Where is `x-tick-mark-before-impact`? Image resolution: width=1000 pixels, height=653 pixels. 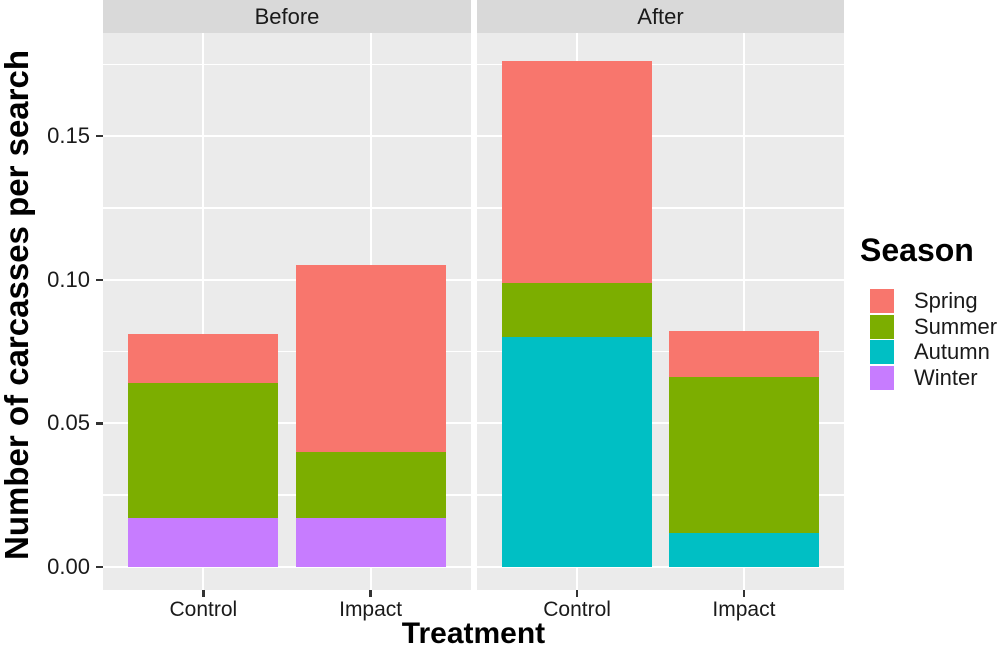
x-tick-mark-before-impact is located at coordinates (370, 593).